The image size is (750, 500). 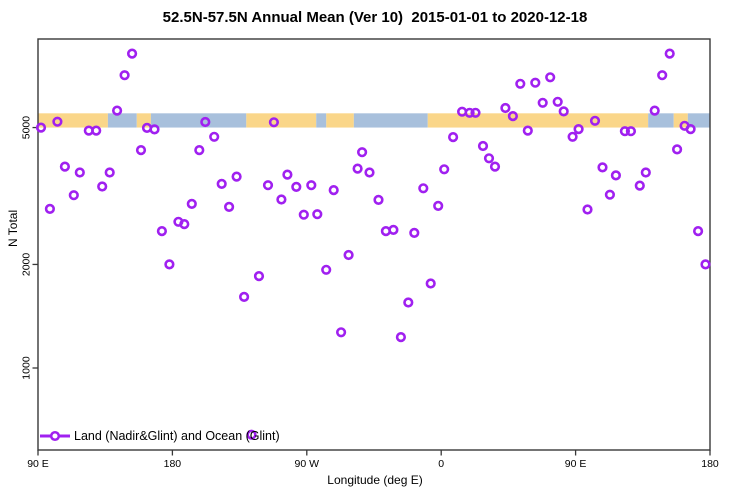 I want to click on x-tick-label: 0, so click(x=441, y=464).